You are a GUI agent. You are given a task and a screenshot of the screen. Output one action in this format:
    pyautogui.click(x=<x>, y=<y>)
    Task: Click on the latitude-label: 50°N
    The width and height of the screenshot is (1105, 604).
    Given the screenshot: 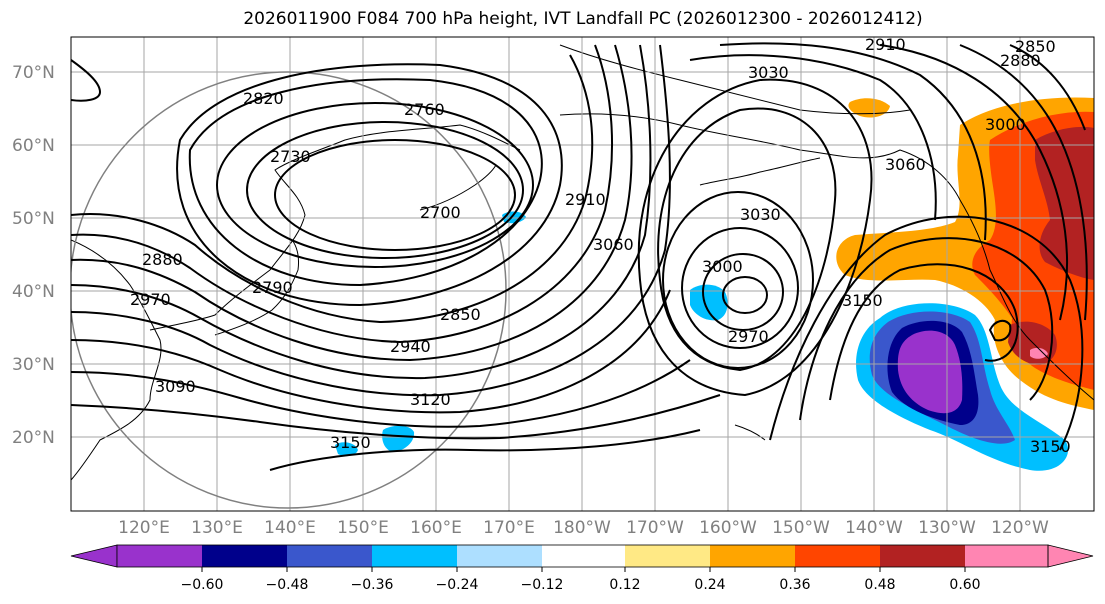 What is the action you would take?
    pyautogui.click(x=33, y=219)
    